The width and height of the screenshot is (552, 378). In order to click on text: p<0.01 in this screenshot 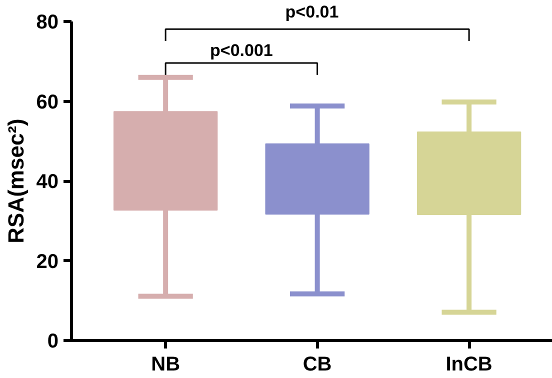, I will do `click(312, 12)`.